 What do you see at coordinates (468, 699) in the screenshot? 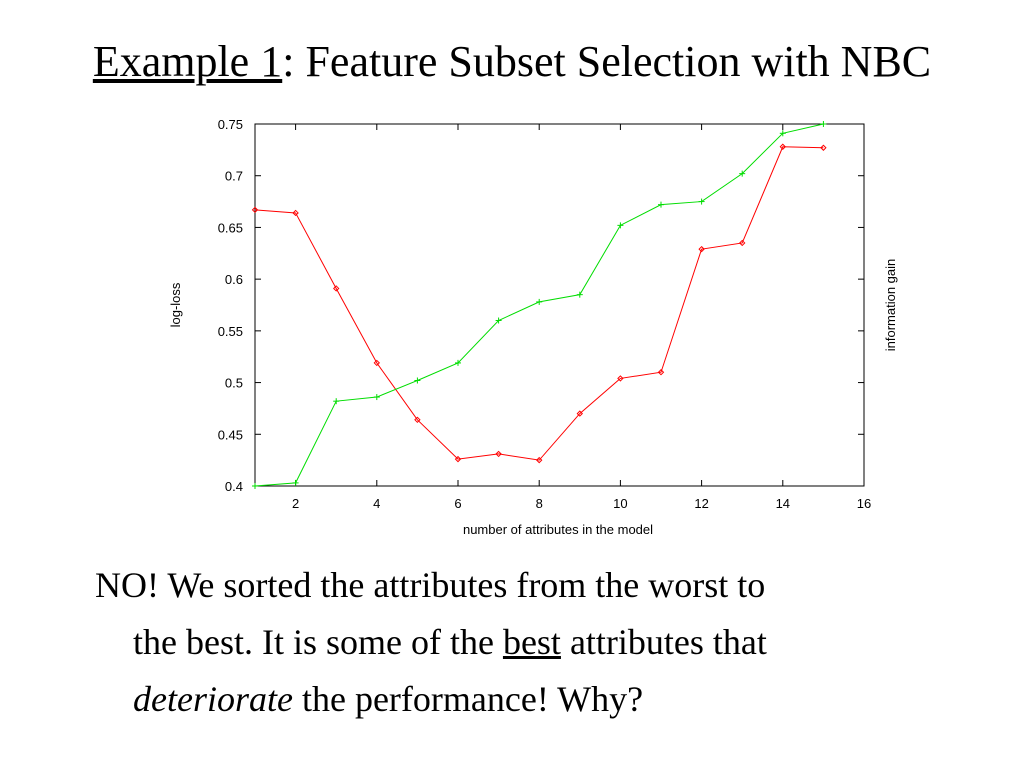
I see `body-line-3-end: the performance! Why?` at bounding box center [468, 699].